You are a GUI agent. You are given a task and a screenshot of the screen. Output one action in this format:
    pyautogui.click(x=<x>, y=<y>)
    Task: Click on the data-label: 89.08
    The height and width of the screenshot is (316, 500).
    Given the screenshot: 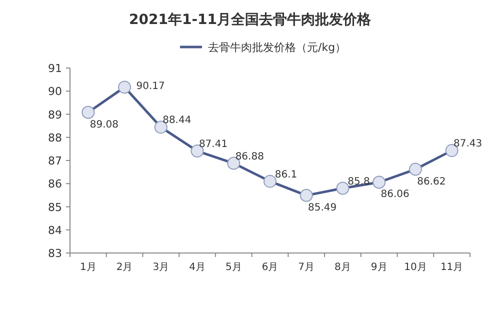 What is the action you would take?
    pyautogui.click(x=104, y=124)
    